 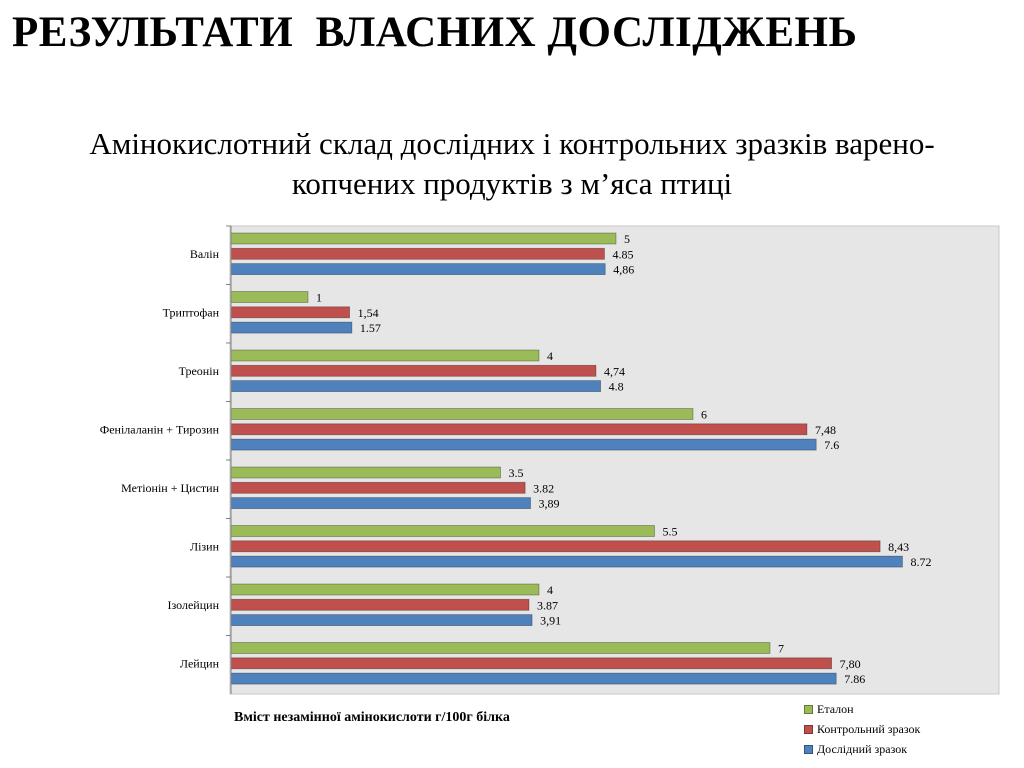 What do you see at coordinates (550, 621) in the screenshot?
I see `data-label: 3,91` at bounding box center [550, 621].